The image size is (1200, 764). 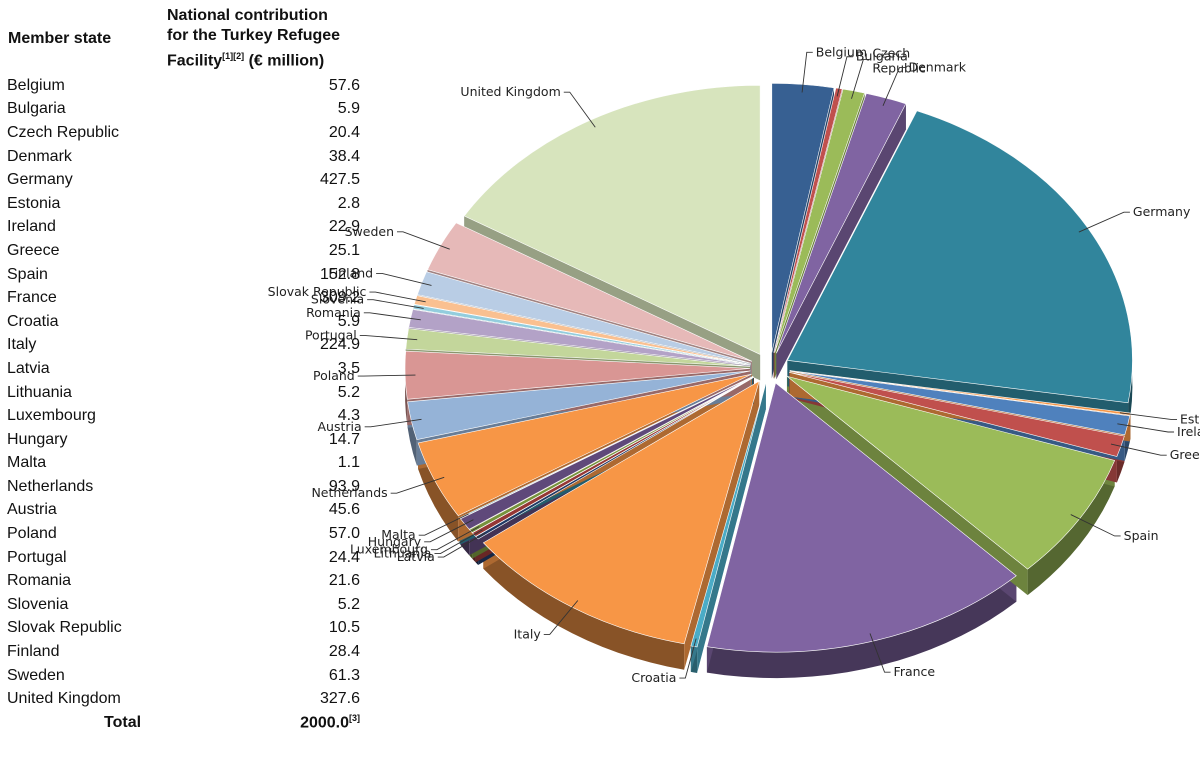 I want to click on table-row: Ireland 22.9, so click(x=184, y=228).